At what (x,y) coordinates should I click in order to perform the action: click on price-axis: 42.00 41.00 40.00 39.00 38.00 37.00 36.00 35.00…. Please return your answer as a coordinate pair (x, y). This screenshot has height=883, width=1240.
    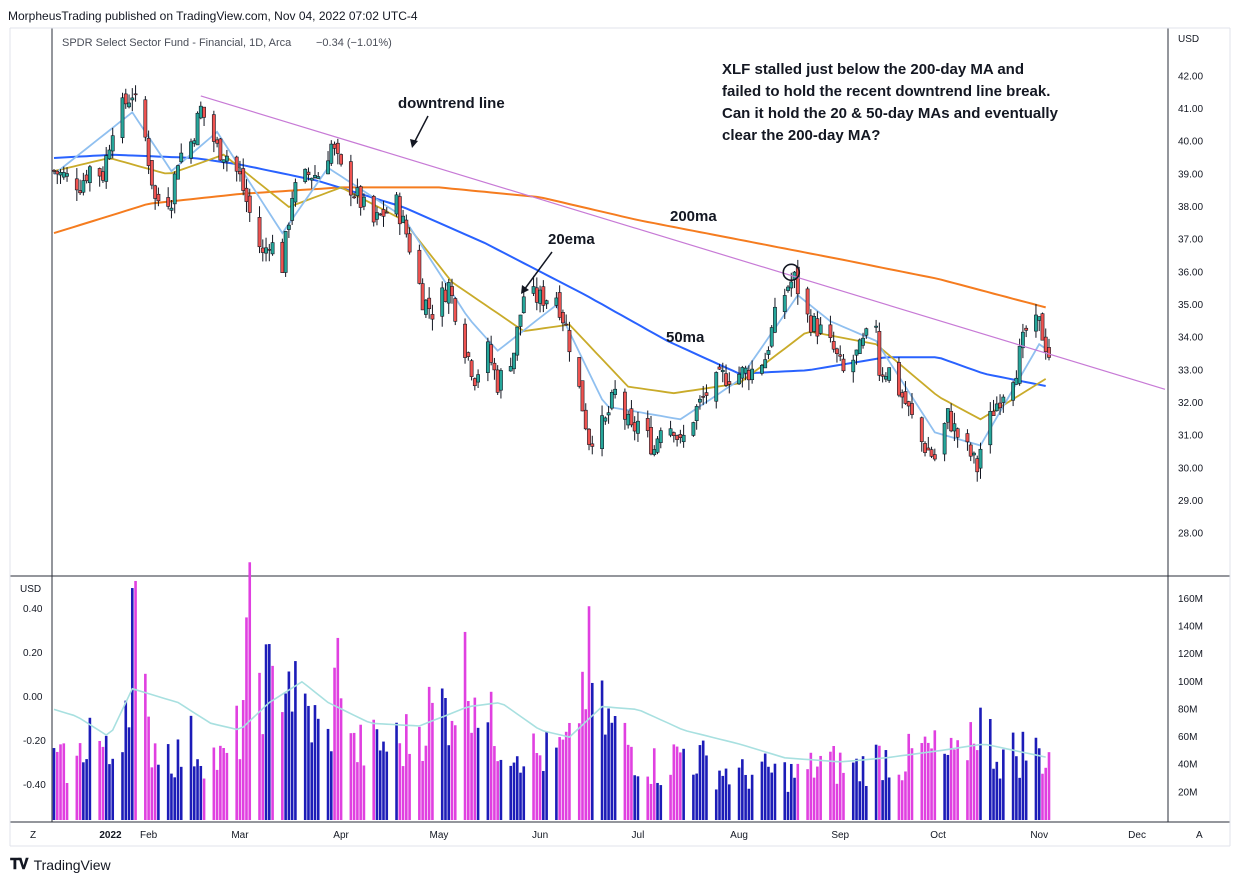
    Looking at the image, I should click on (1190, 305).